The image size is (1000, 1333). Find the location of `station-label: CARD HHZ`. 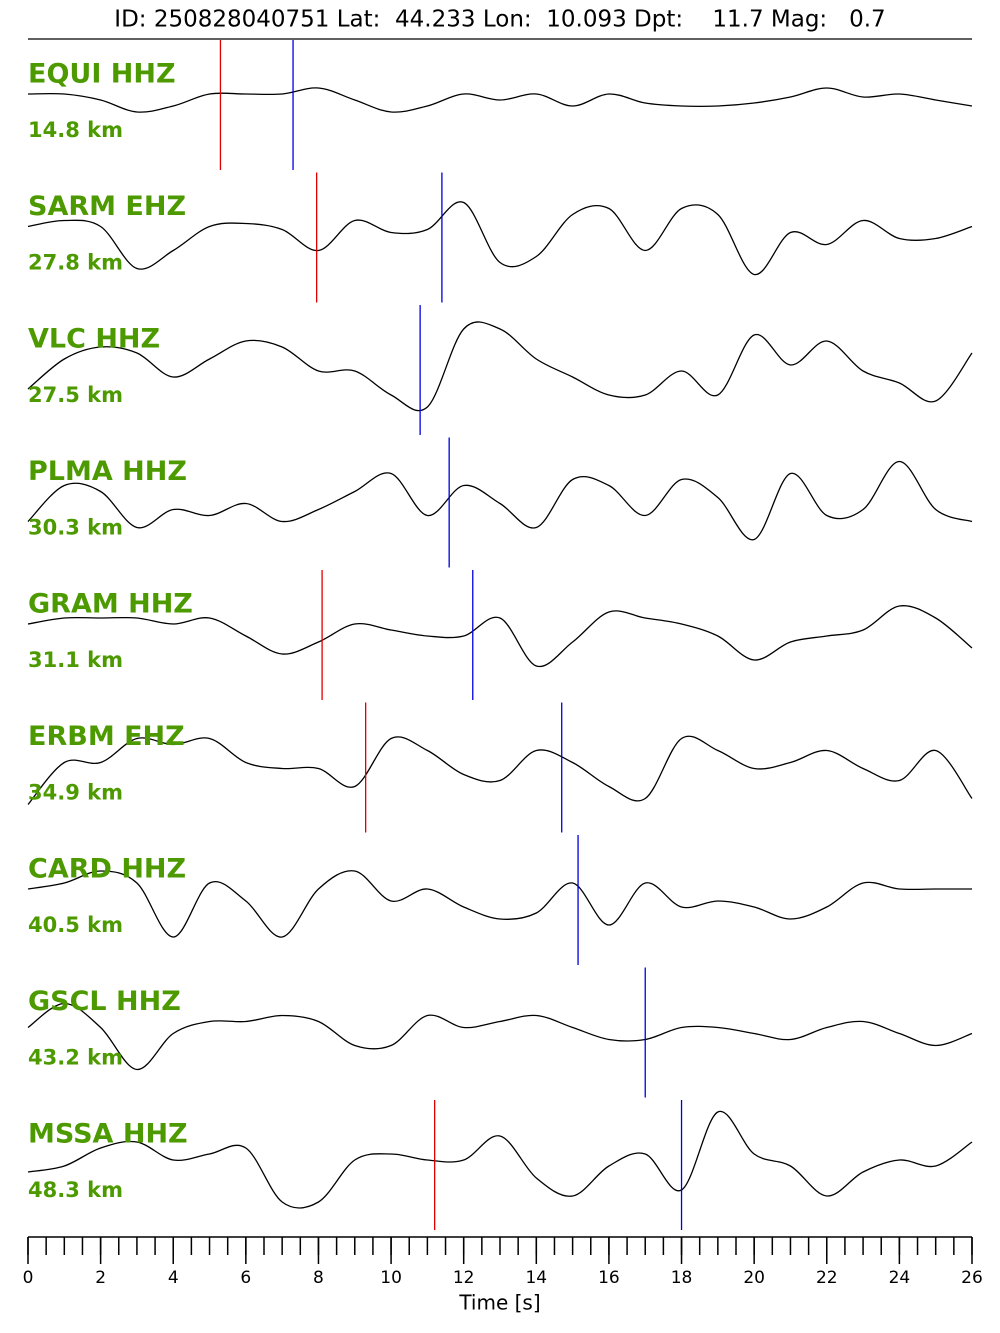

station-label: CARD HHZ is located at coordinates (107, 869).